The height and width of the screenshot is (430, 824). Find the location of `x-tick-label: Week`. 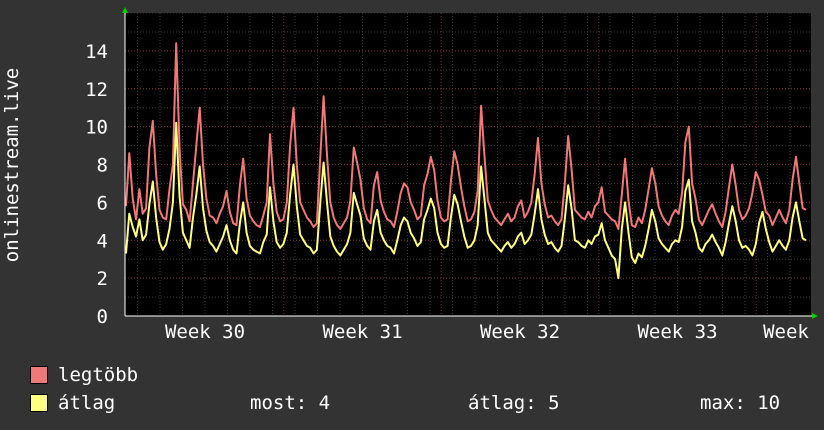

x-tick-label: Week is located at coordinates (786, 332).